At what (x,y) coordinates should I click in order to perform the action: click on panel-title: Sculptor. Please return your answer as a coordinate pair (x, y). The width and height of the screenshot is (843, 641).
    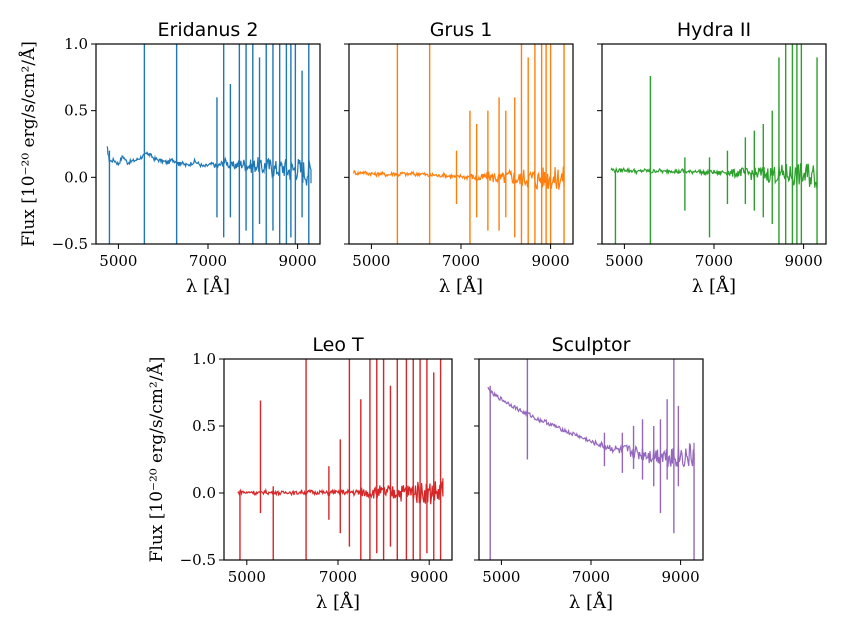
    Looking at the image, I should click on (591, 345).